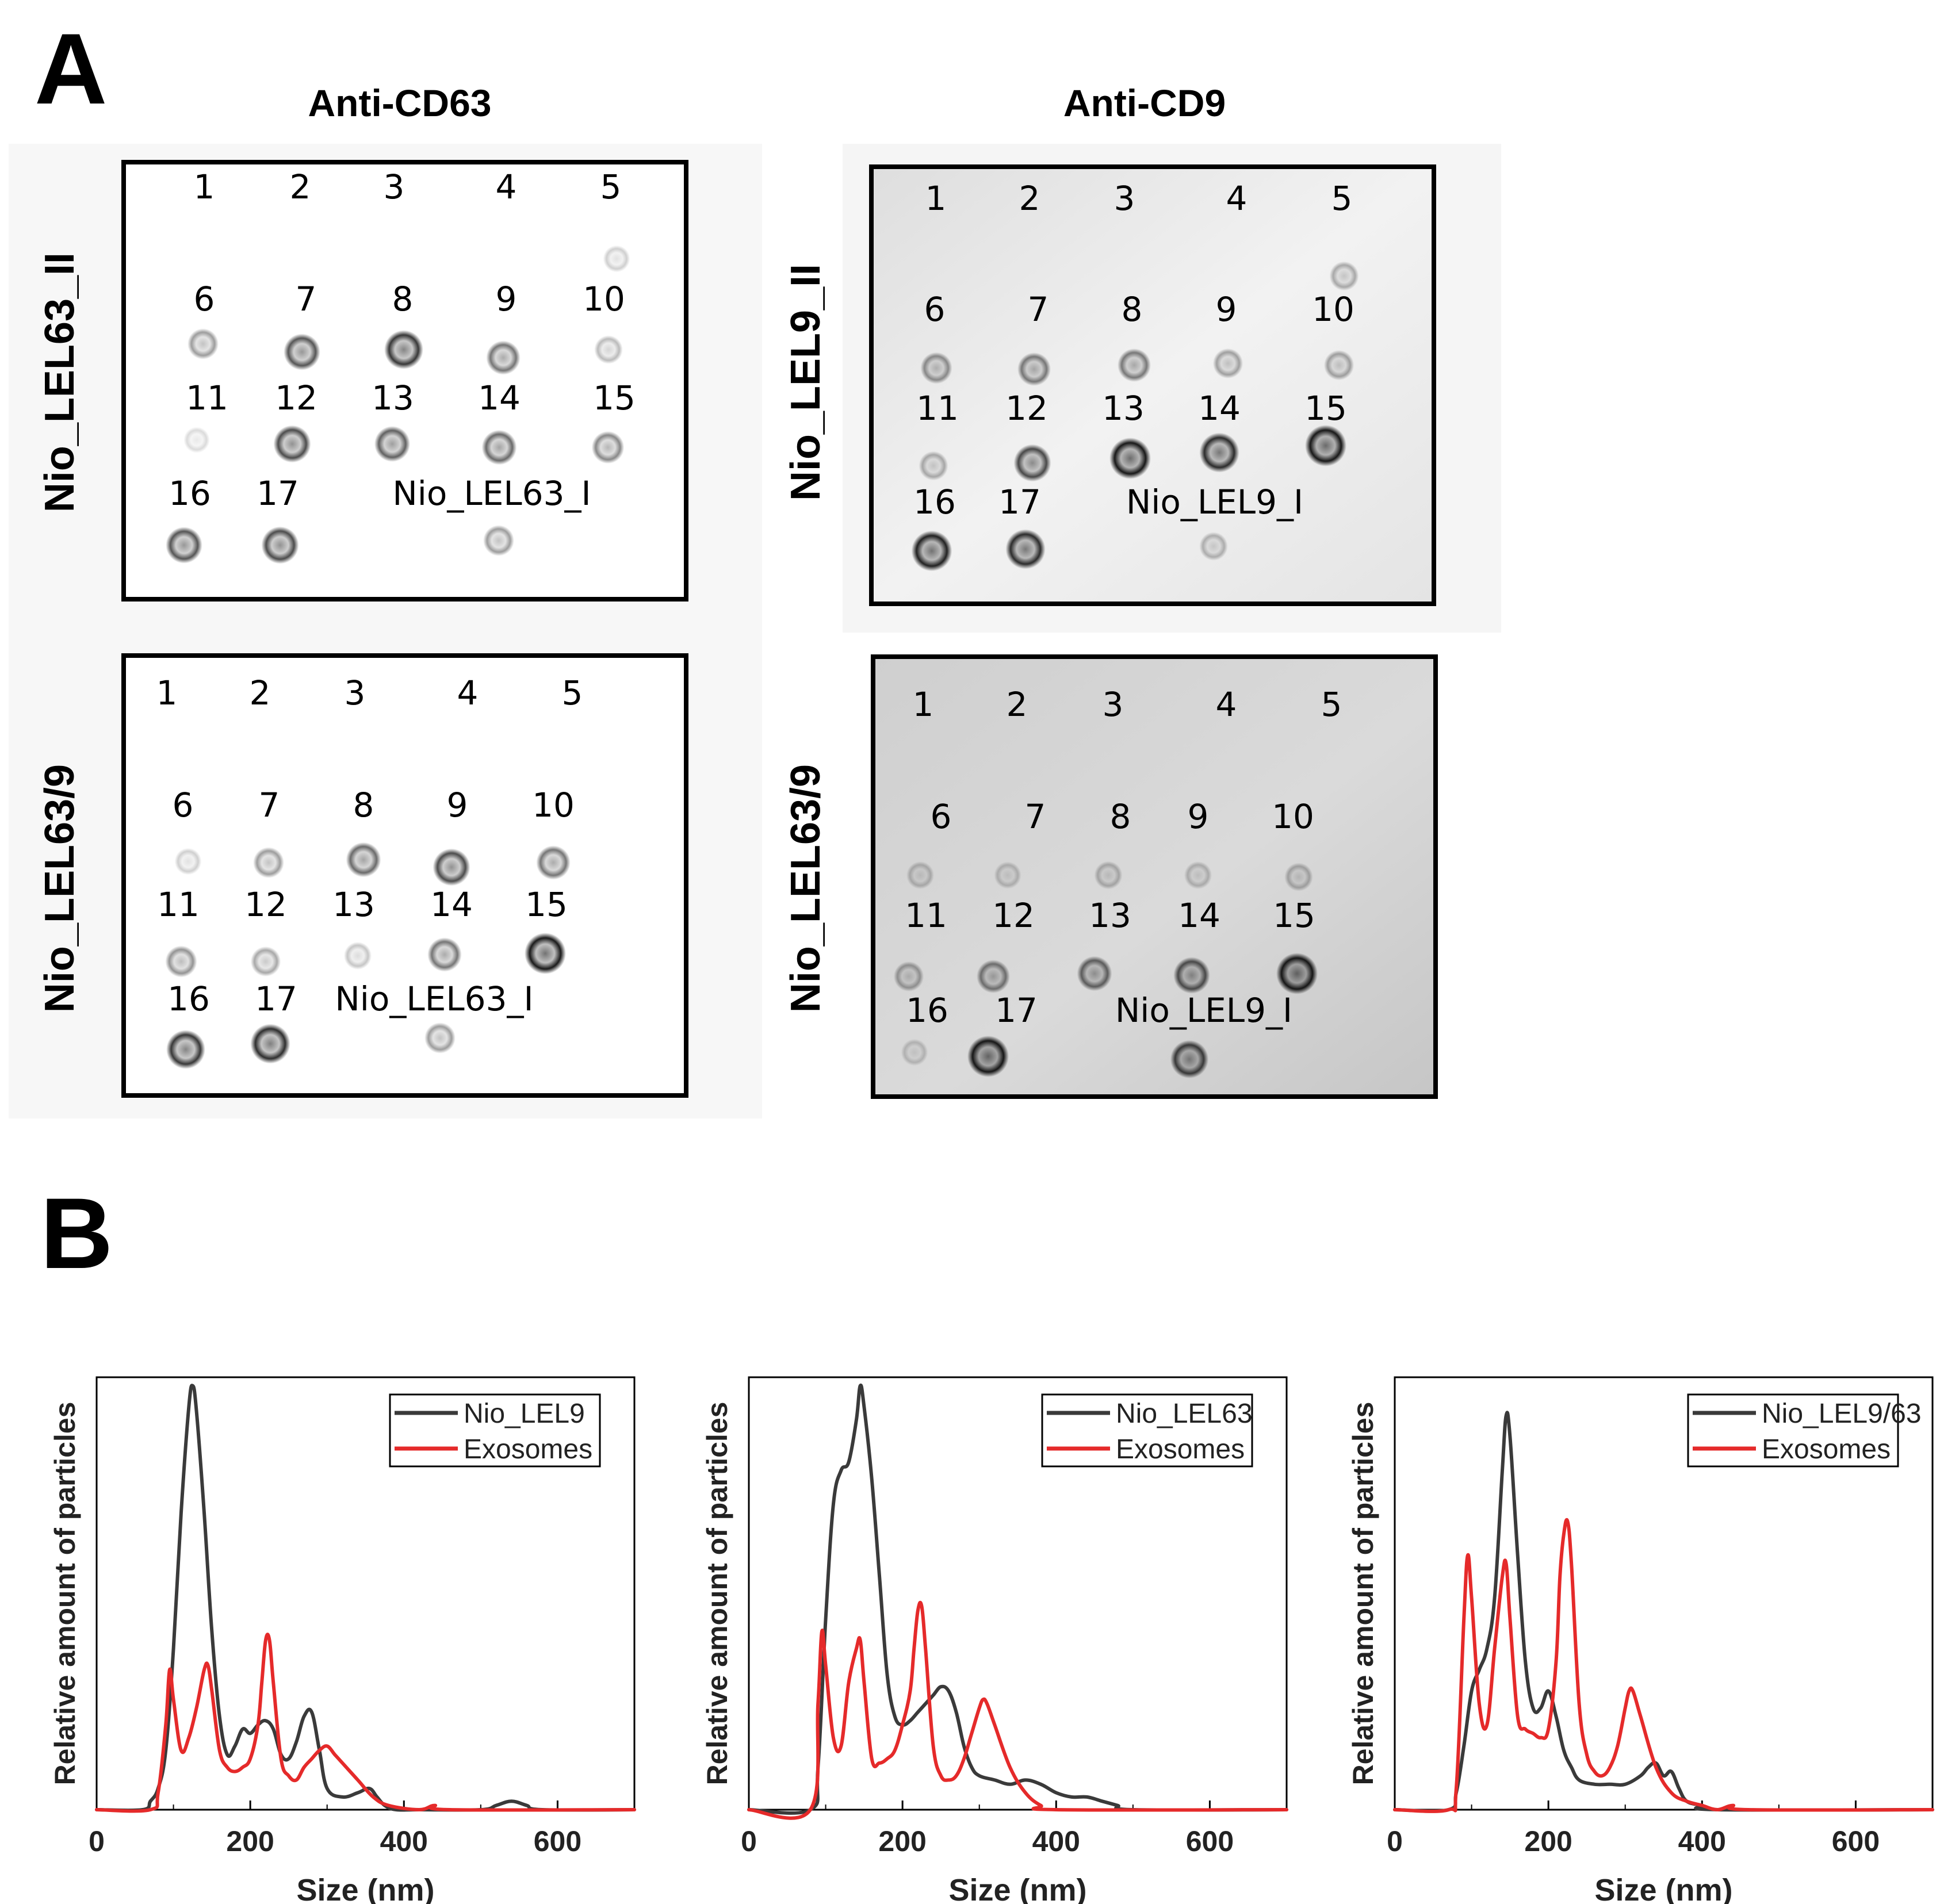  What do you see at coordinates (495, 1430) in the screenshot?
I see `legend: Nio_LEL9 Exosomes` at bounding box center [495, 1430].